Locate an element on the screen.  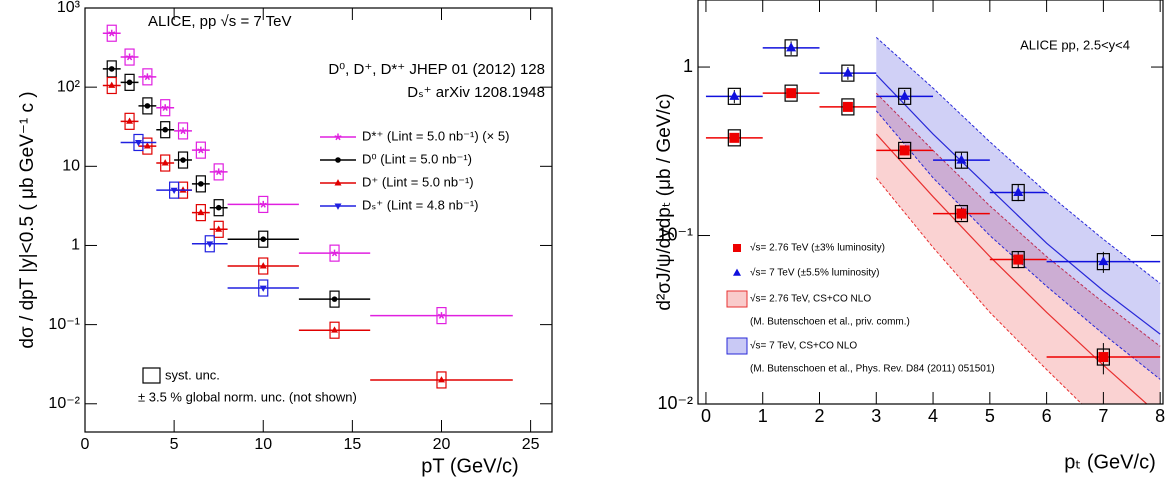
x-tick-label: 3 is located at coordinates (876, 416).